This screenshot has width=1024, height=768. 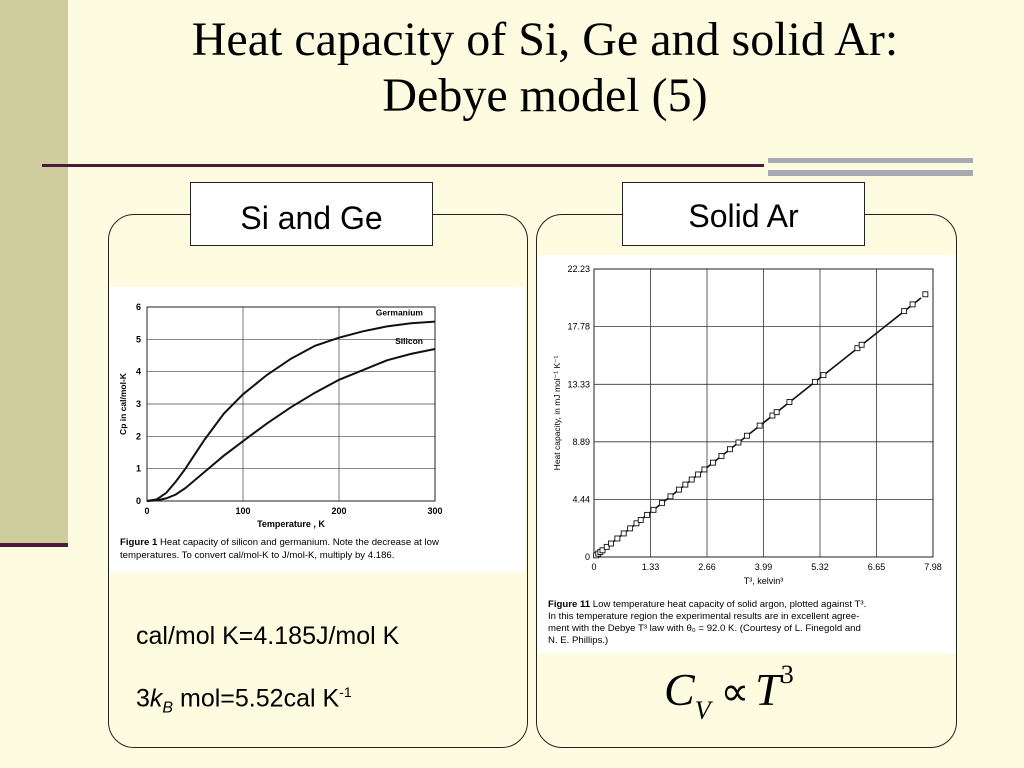 I want to click on formula-t: T, so click(x=768, y=689).